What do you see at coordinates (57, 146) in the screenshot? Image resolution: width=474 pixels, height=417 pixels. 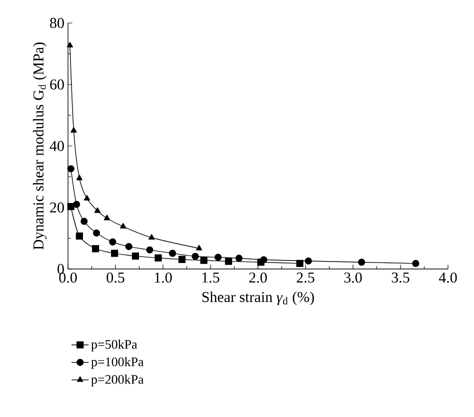 I see `y-tick-label: 40` at bounding box center [57, 146].